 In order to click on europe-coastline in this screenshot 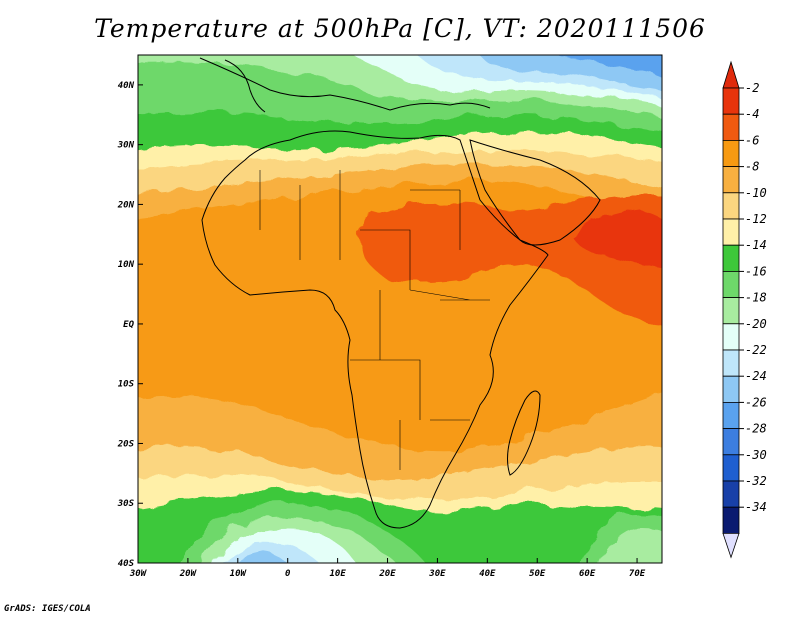, I will do `click(345, 84)`.